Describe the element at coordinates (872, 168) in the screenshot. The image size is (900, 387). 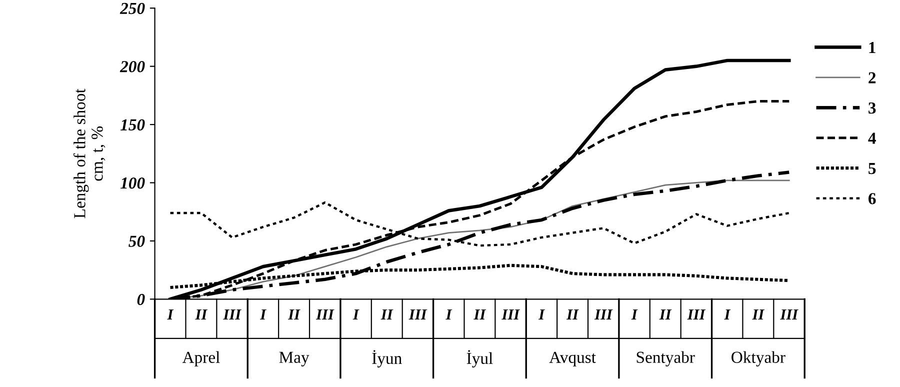
I see `legend-label: 5` at that location.